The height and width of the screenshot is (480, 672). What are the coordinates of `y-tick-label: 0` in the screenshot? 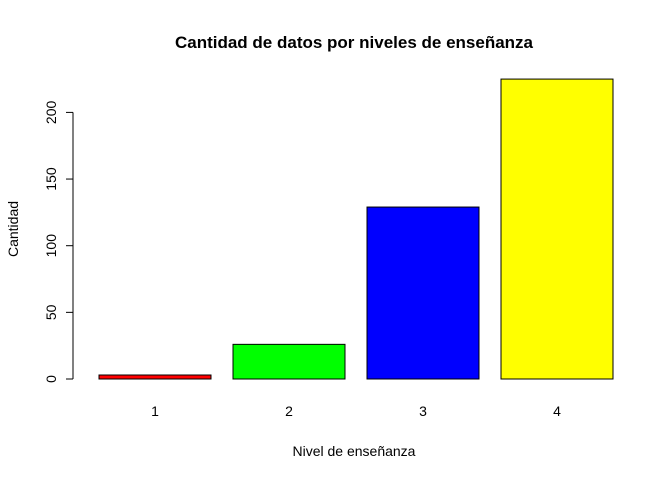 It's located at (51, 379).